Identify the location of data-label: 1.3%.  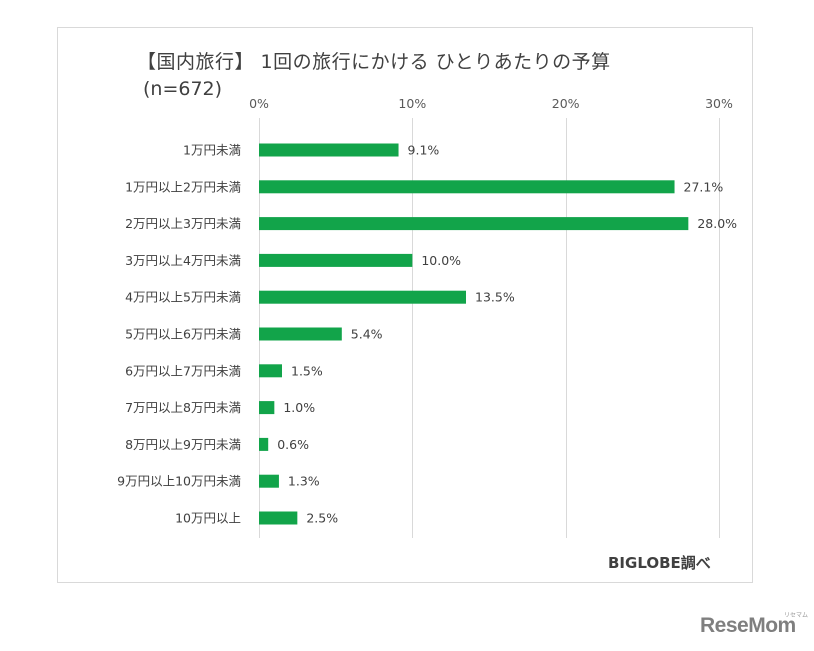
(304, 481).